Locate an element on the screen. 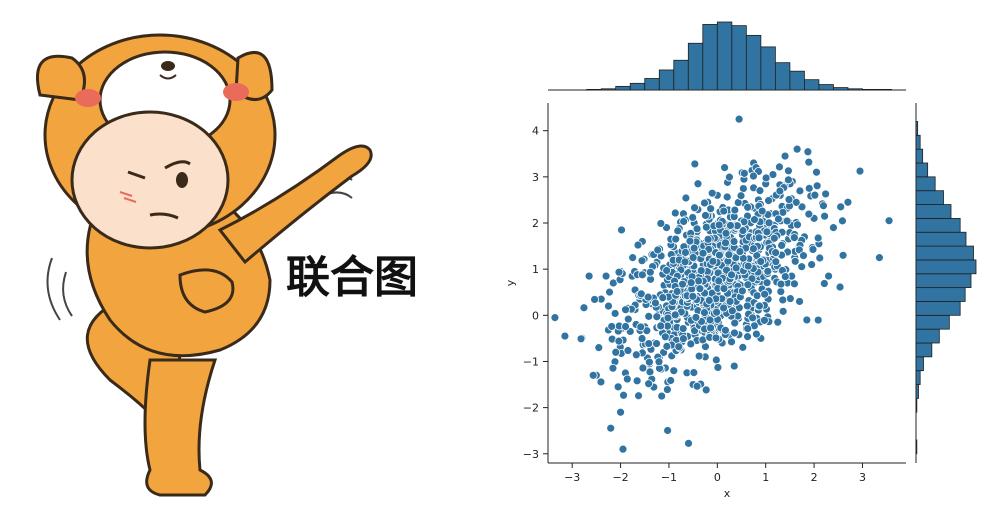  y-tick-label: 0 is located at coordinates (535, 315).